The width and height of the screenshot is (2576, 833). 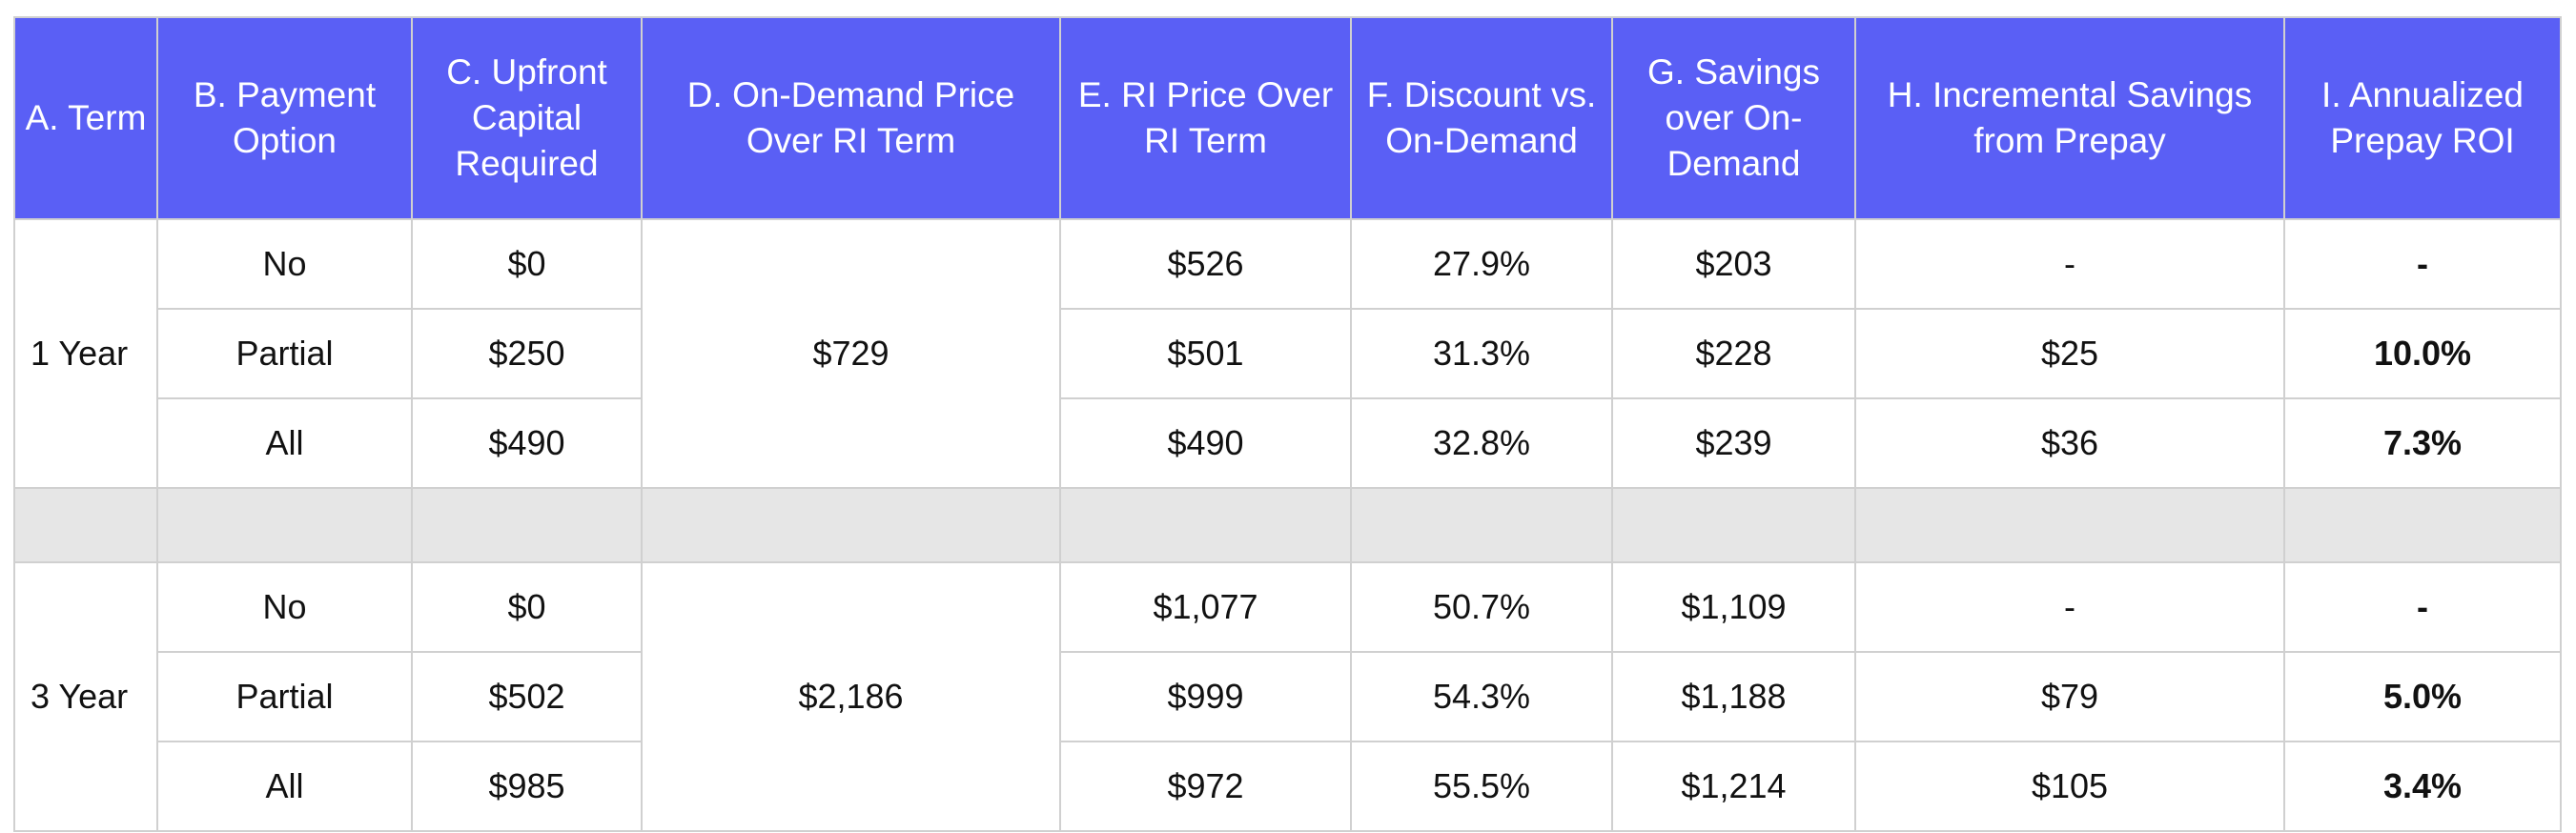 I want to click on cell: $501, so click(x=1205, y=353).